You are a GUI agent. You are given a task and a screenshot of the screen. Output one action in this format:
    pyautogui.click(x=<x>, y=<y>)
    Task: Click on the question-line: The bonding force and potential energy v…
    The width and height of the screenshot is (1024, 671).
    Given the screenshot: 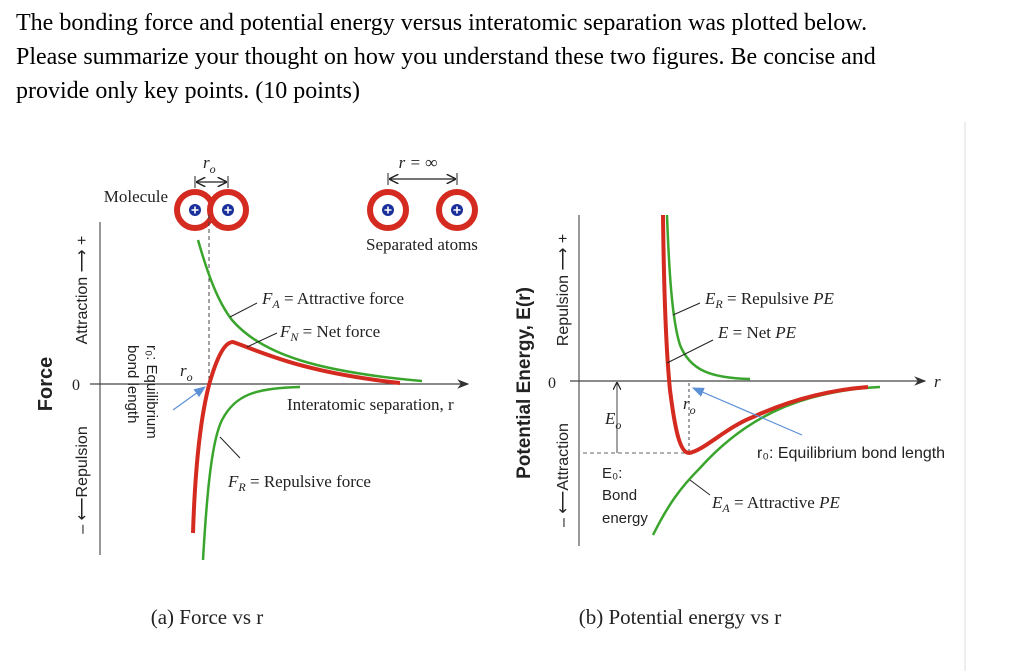 What is the action you would take?
    pyautogui.click(x=442, y=23)
    